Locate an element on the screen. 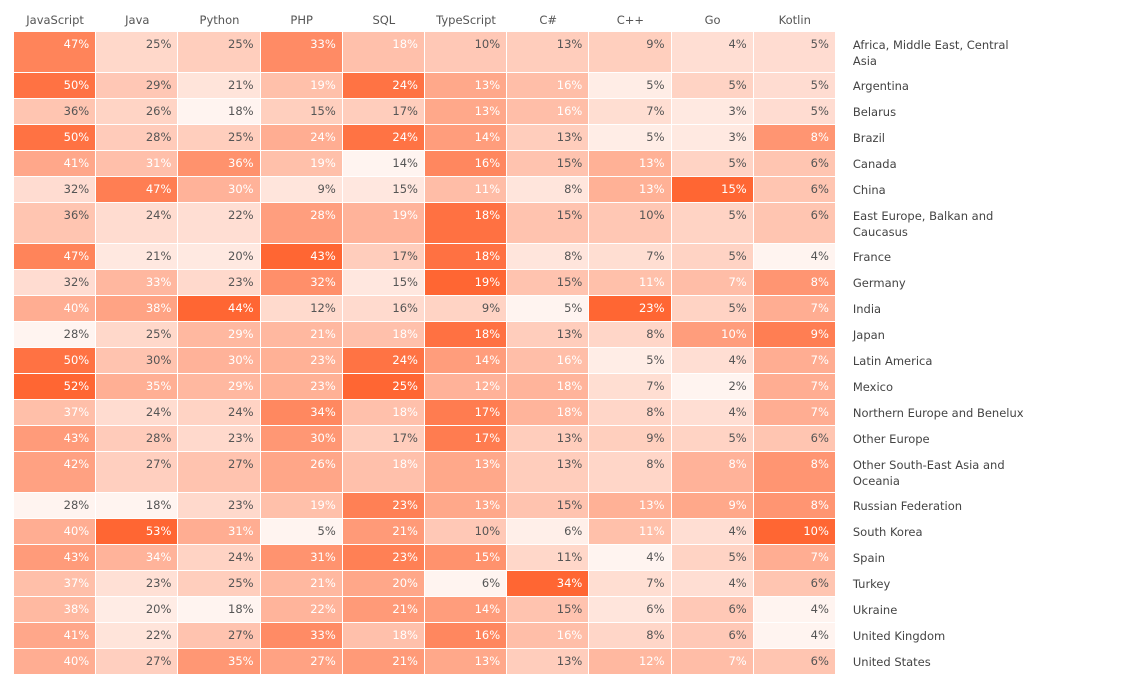  heat-cell: 29% is located at coordinates (219, 335).